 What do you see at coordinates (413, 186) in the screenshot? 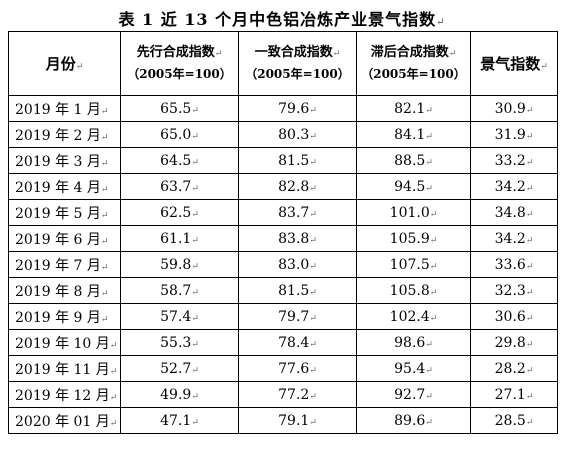
I see `cell-lagging: 94.5↵` at bounding box center [413, 186].